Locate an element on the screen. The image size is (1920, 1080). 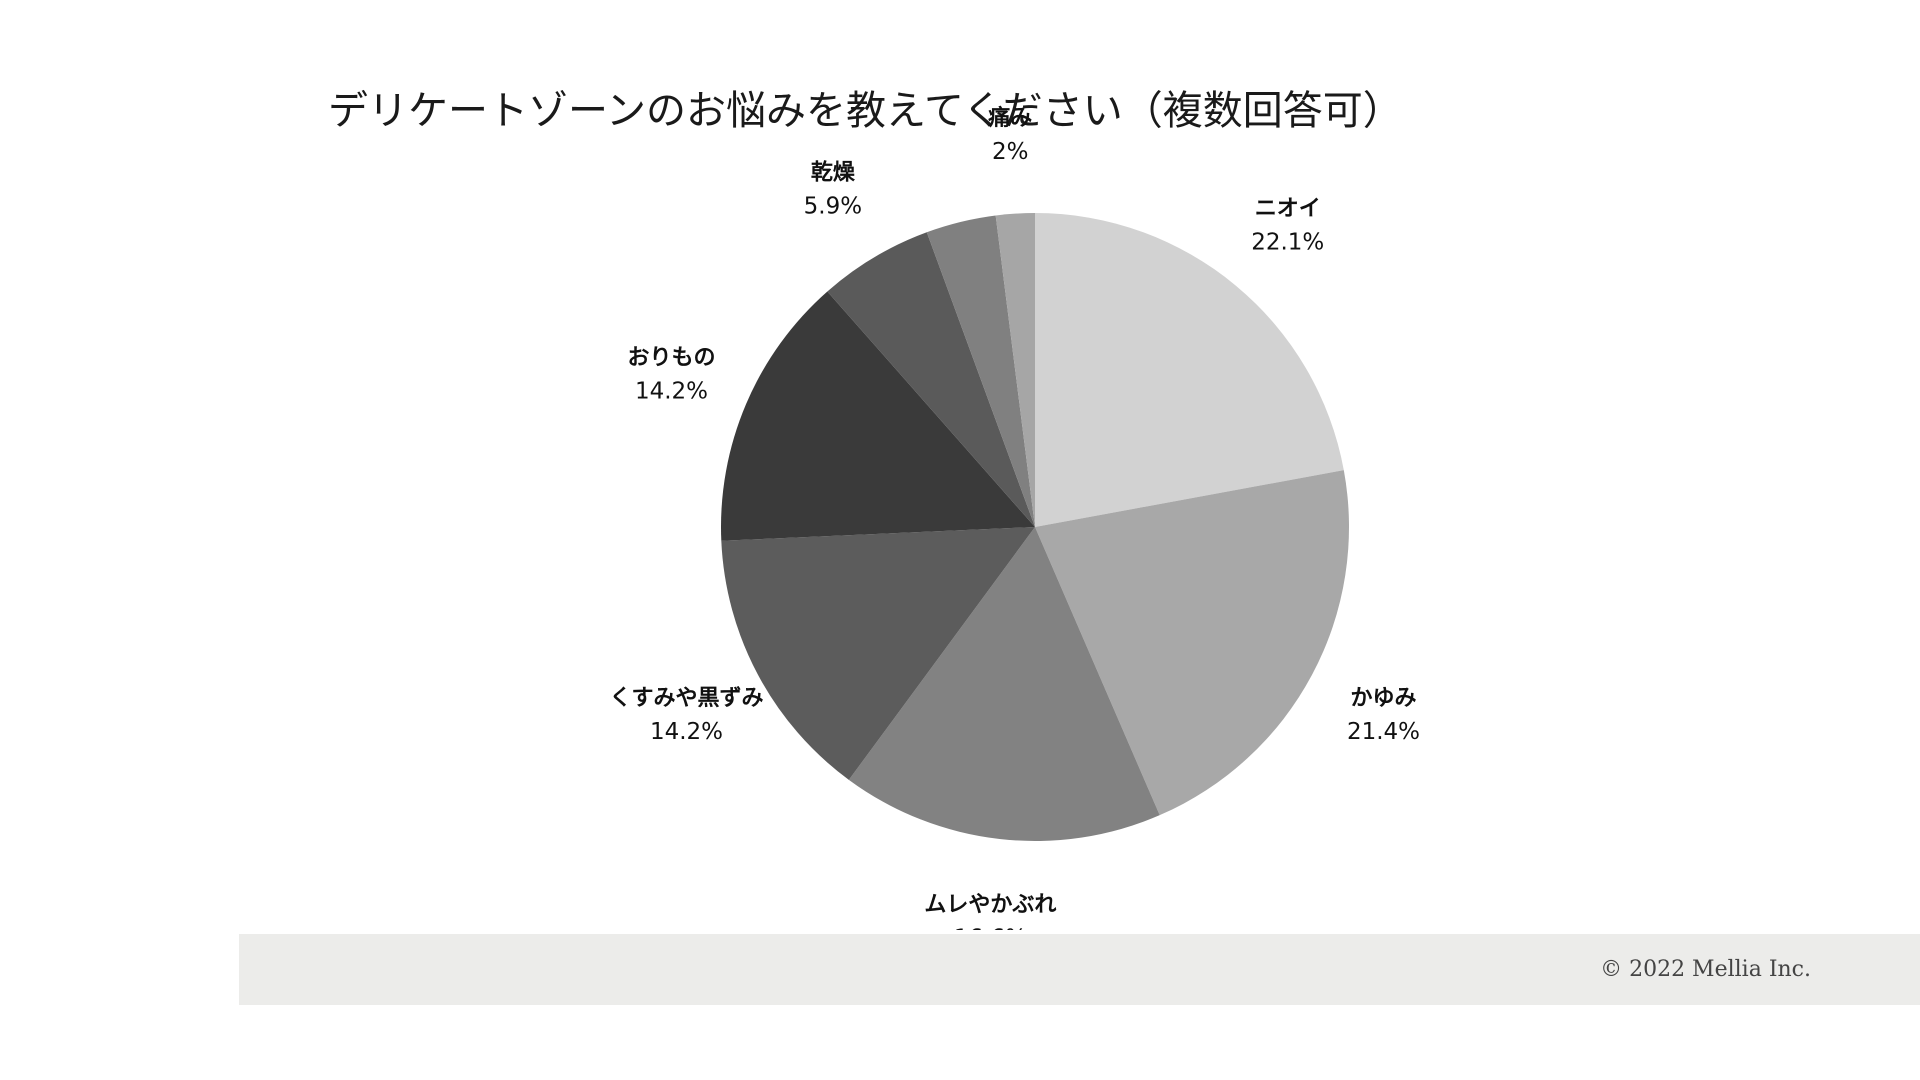
slice-value-label-2: 16.6% is located at coordinates (990, 927).